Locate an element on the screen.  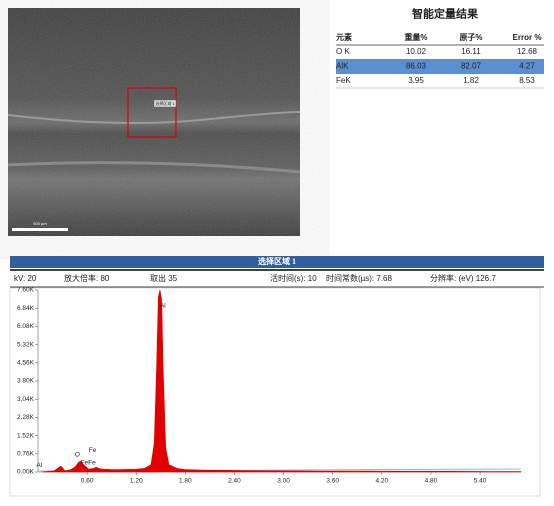
y-tick-label: 0.00K is located at coordinates (26, 472).